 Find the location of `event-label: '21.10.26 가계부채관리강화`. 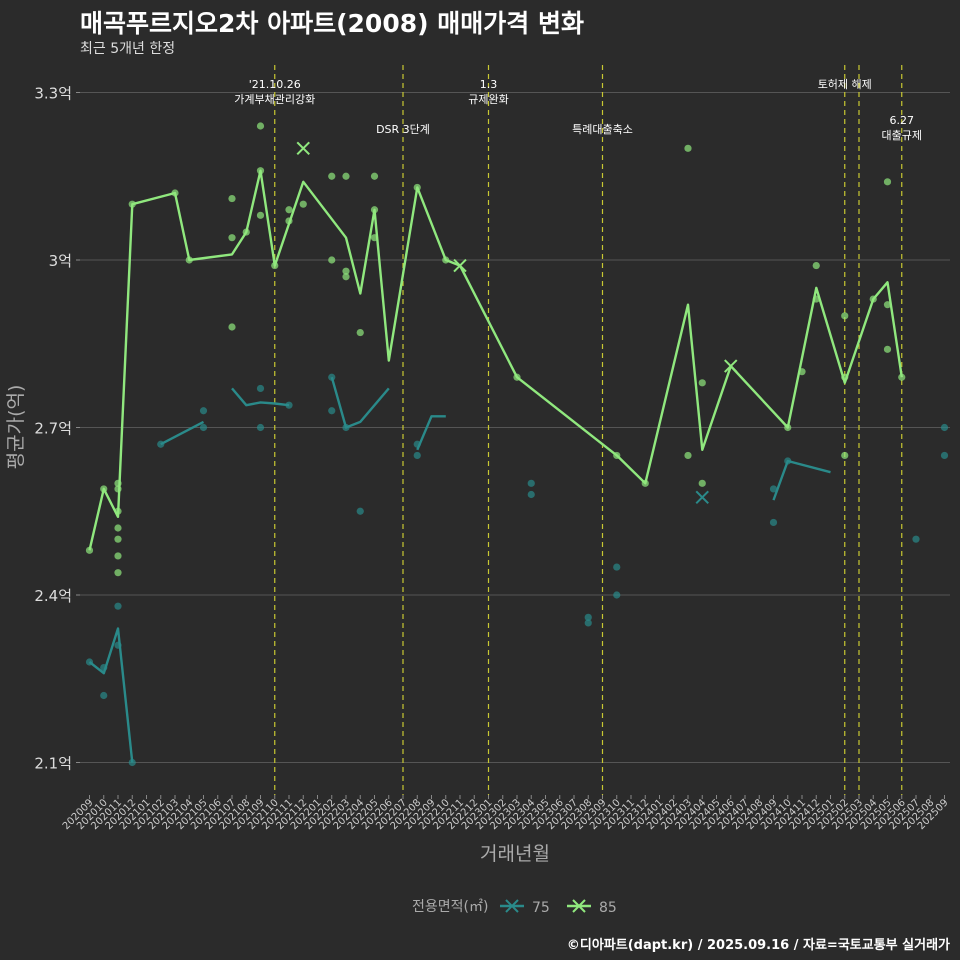

event-label: '21.10.26 가계부채관리강화 is located at coordinates (274, 92).